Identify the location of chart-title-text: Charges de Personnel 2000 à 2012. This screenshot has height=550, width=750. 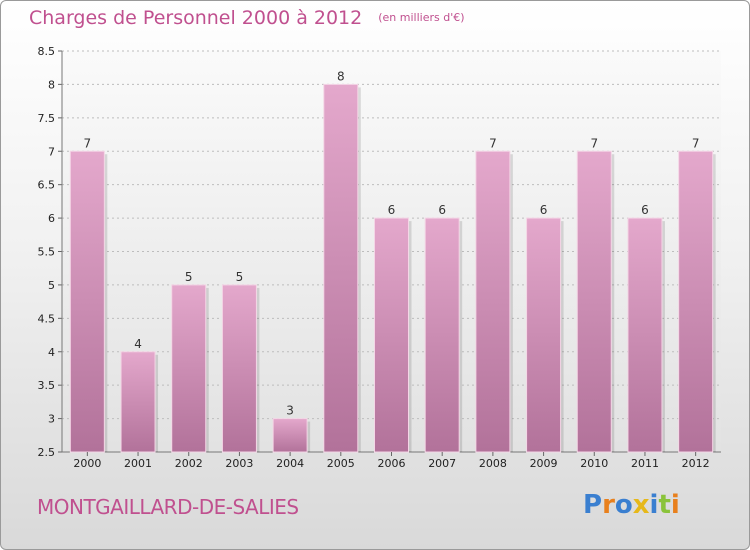
(196, 18).